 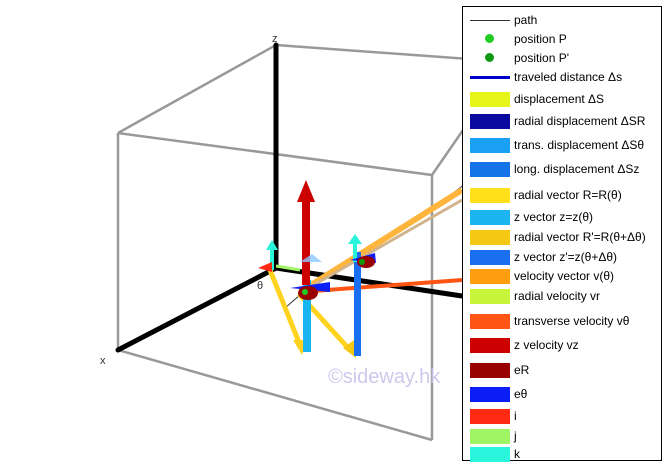 I want to click on legend-item: radial displacement ΔSR, so click(x=562, y=124).